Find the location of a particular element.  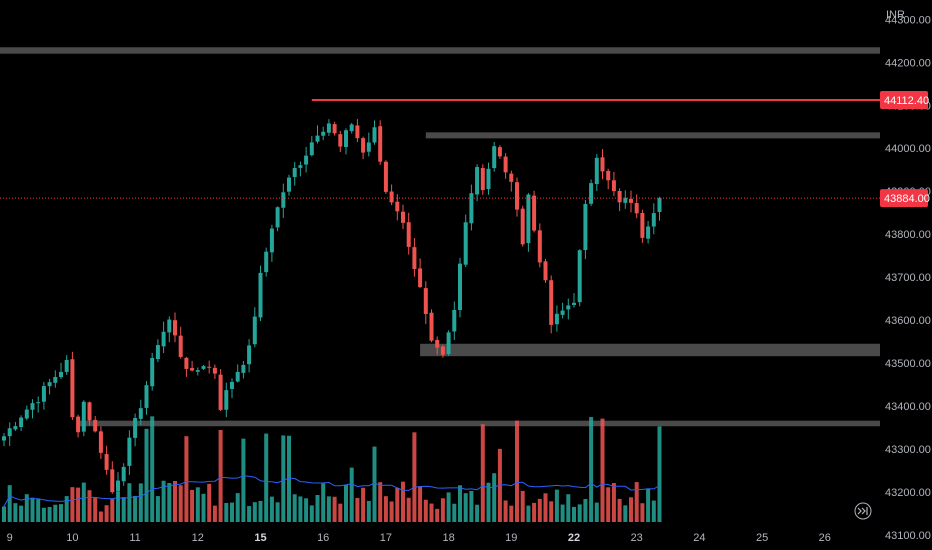

scroll-to-realtime-button is located at coordinates (863, 511).